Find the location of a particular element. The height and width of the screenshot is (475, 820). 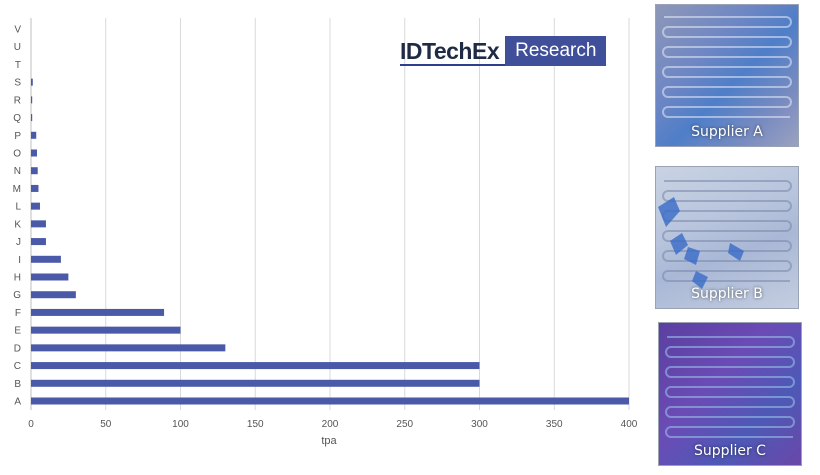

bar-H is located at coordinates (50, 277).